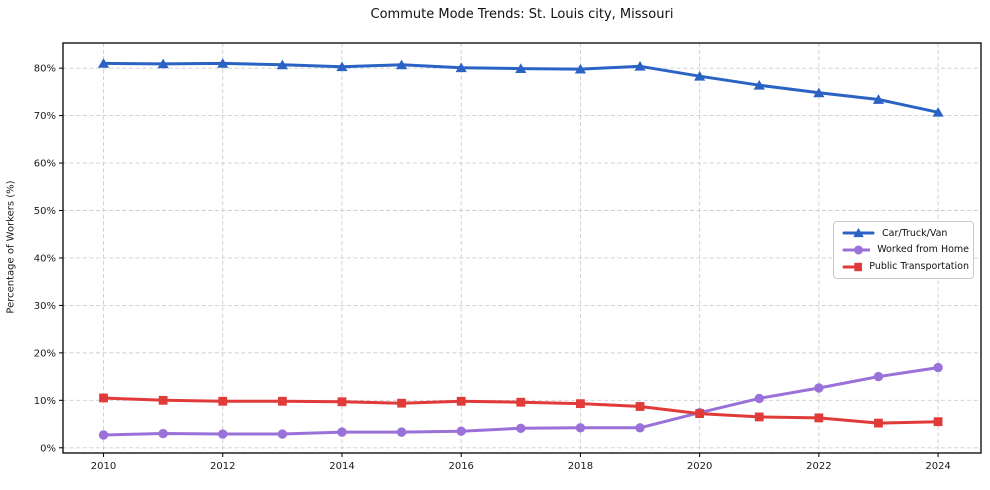 The image size is (990, 490). What do you see at coordinates (48, 448) in the screenshot?
I see `y-tick-label: 0%` at bounding box center [48, 448].